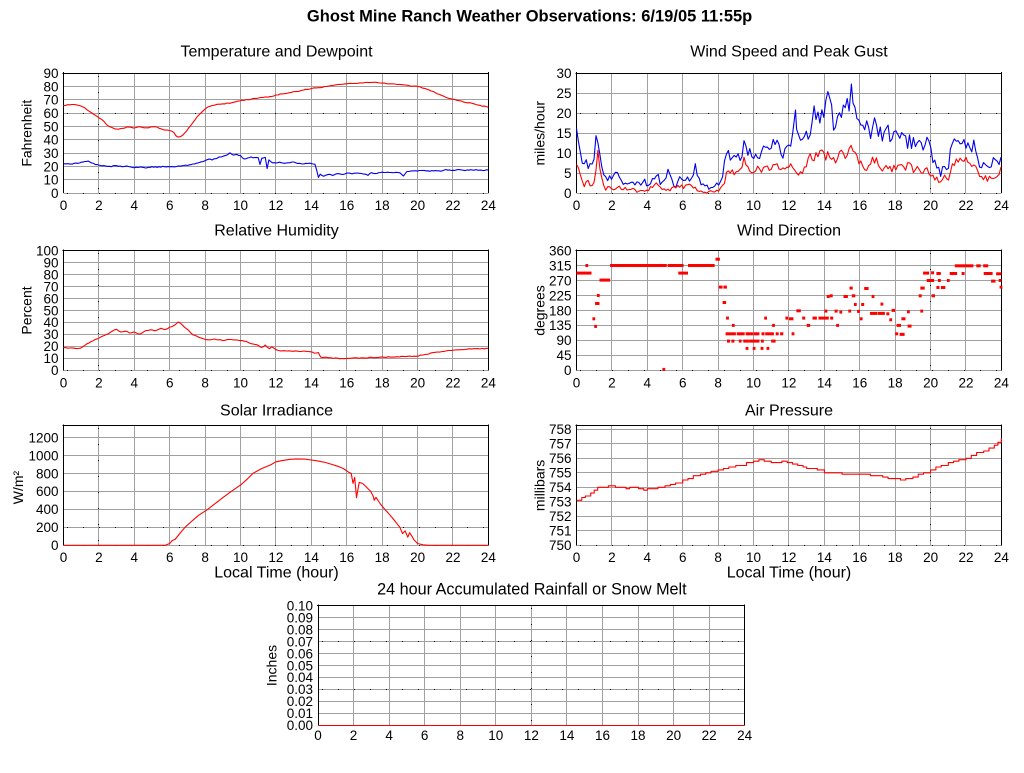 Image resolution: width=1024 pixels, height=773 pixels. What do you see at coordinates (27, 310) in the screenshot?
I see `svg-text: Percent` at bounding box center [27, 310].